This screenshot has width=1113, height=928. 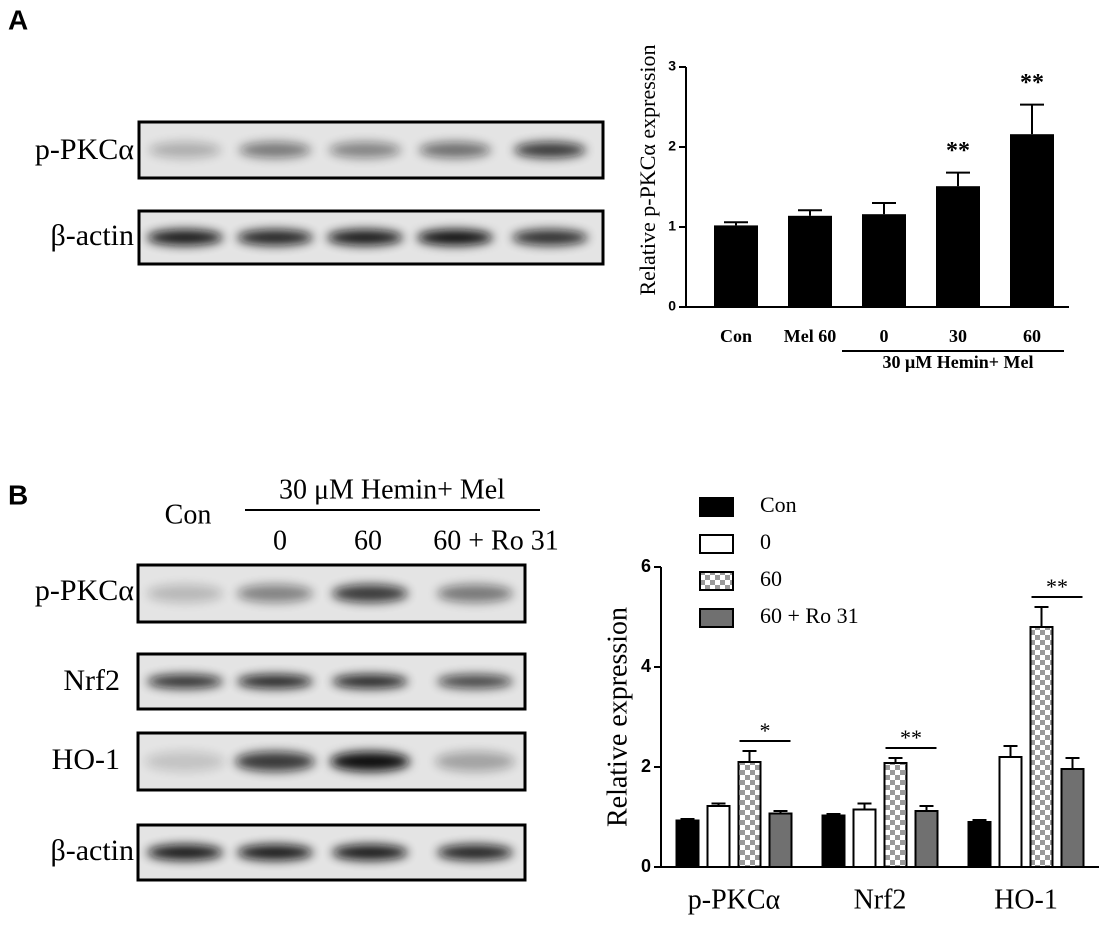 What do you see at coordinates (18, 19) in the screenshot?
I see `panel-label: A` at bounding box center [18, 19].